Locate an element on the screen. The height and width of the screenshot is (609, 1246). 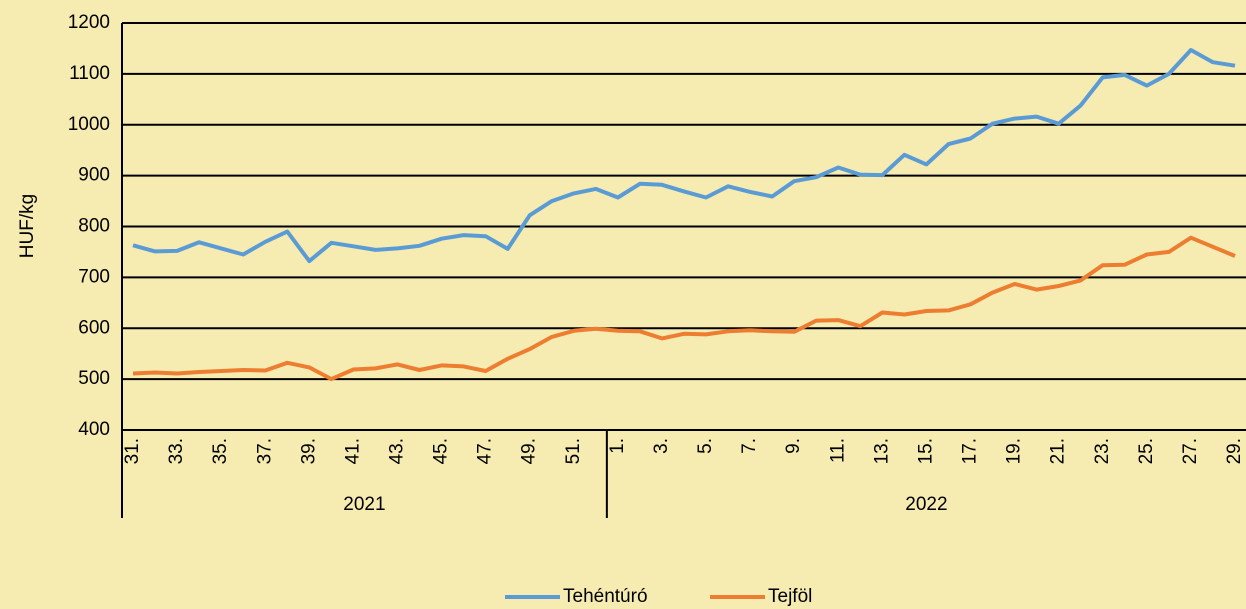
y-tick-label: 700 is located at coordinates (94, 276).